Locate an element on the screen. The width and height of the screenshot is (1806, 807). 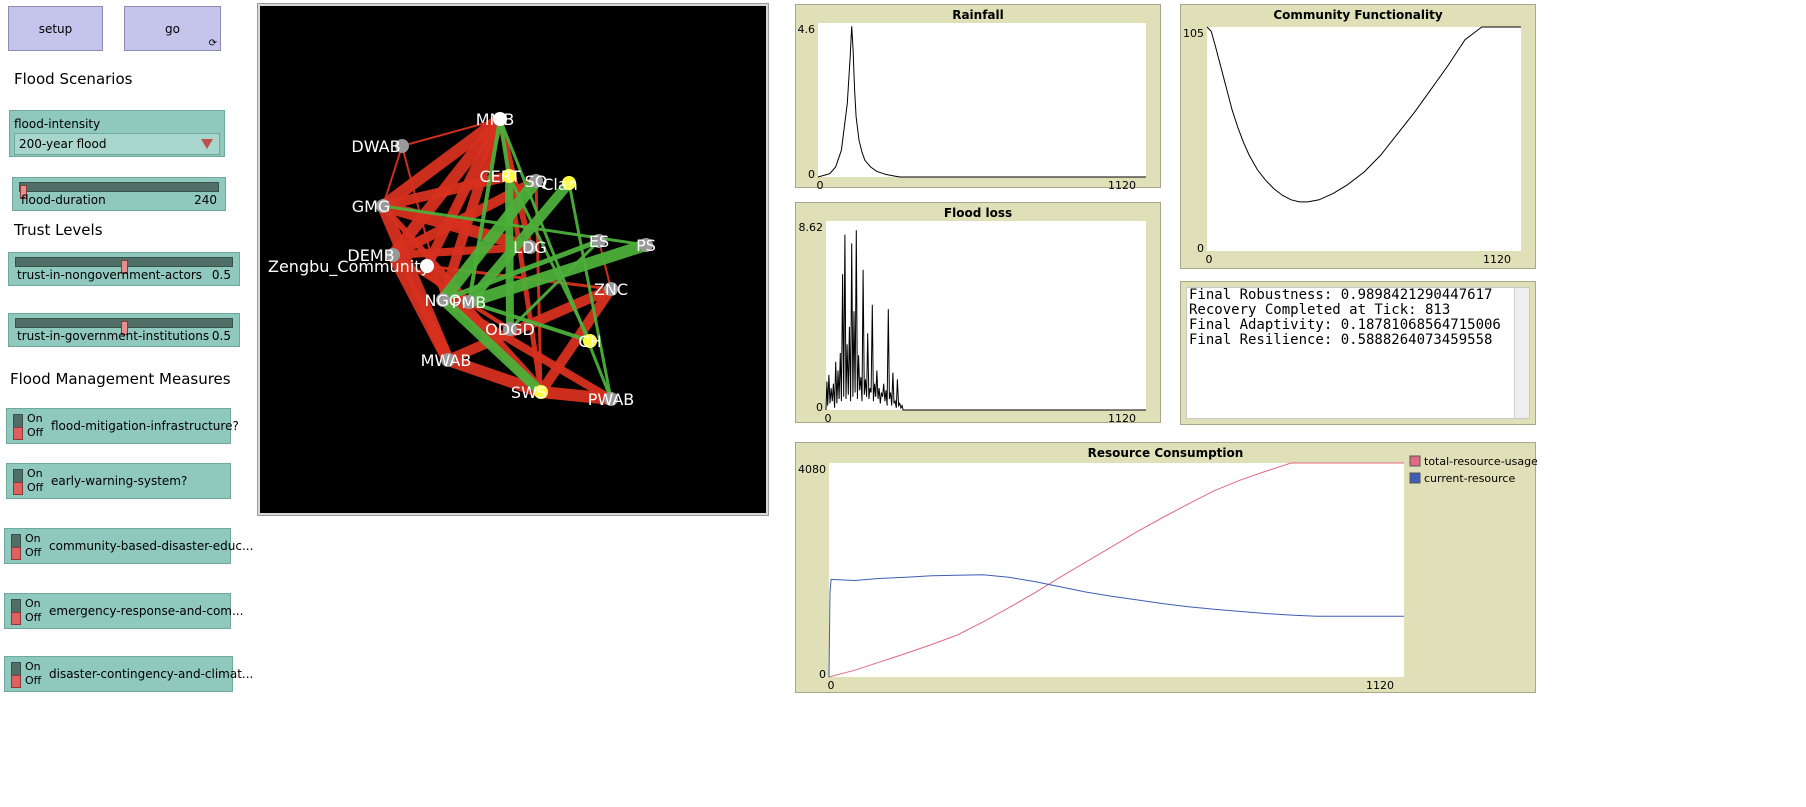
rainfall-plot: Rainfall 0 4.6 0 1120 is located at coordinates (978, 96).